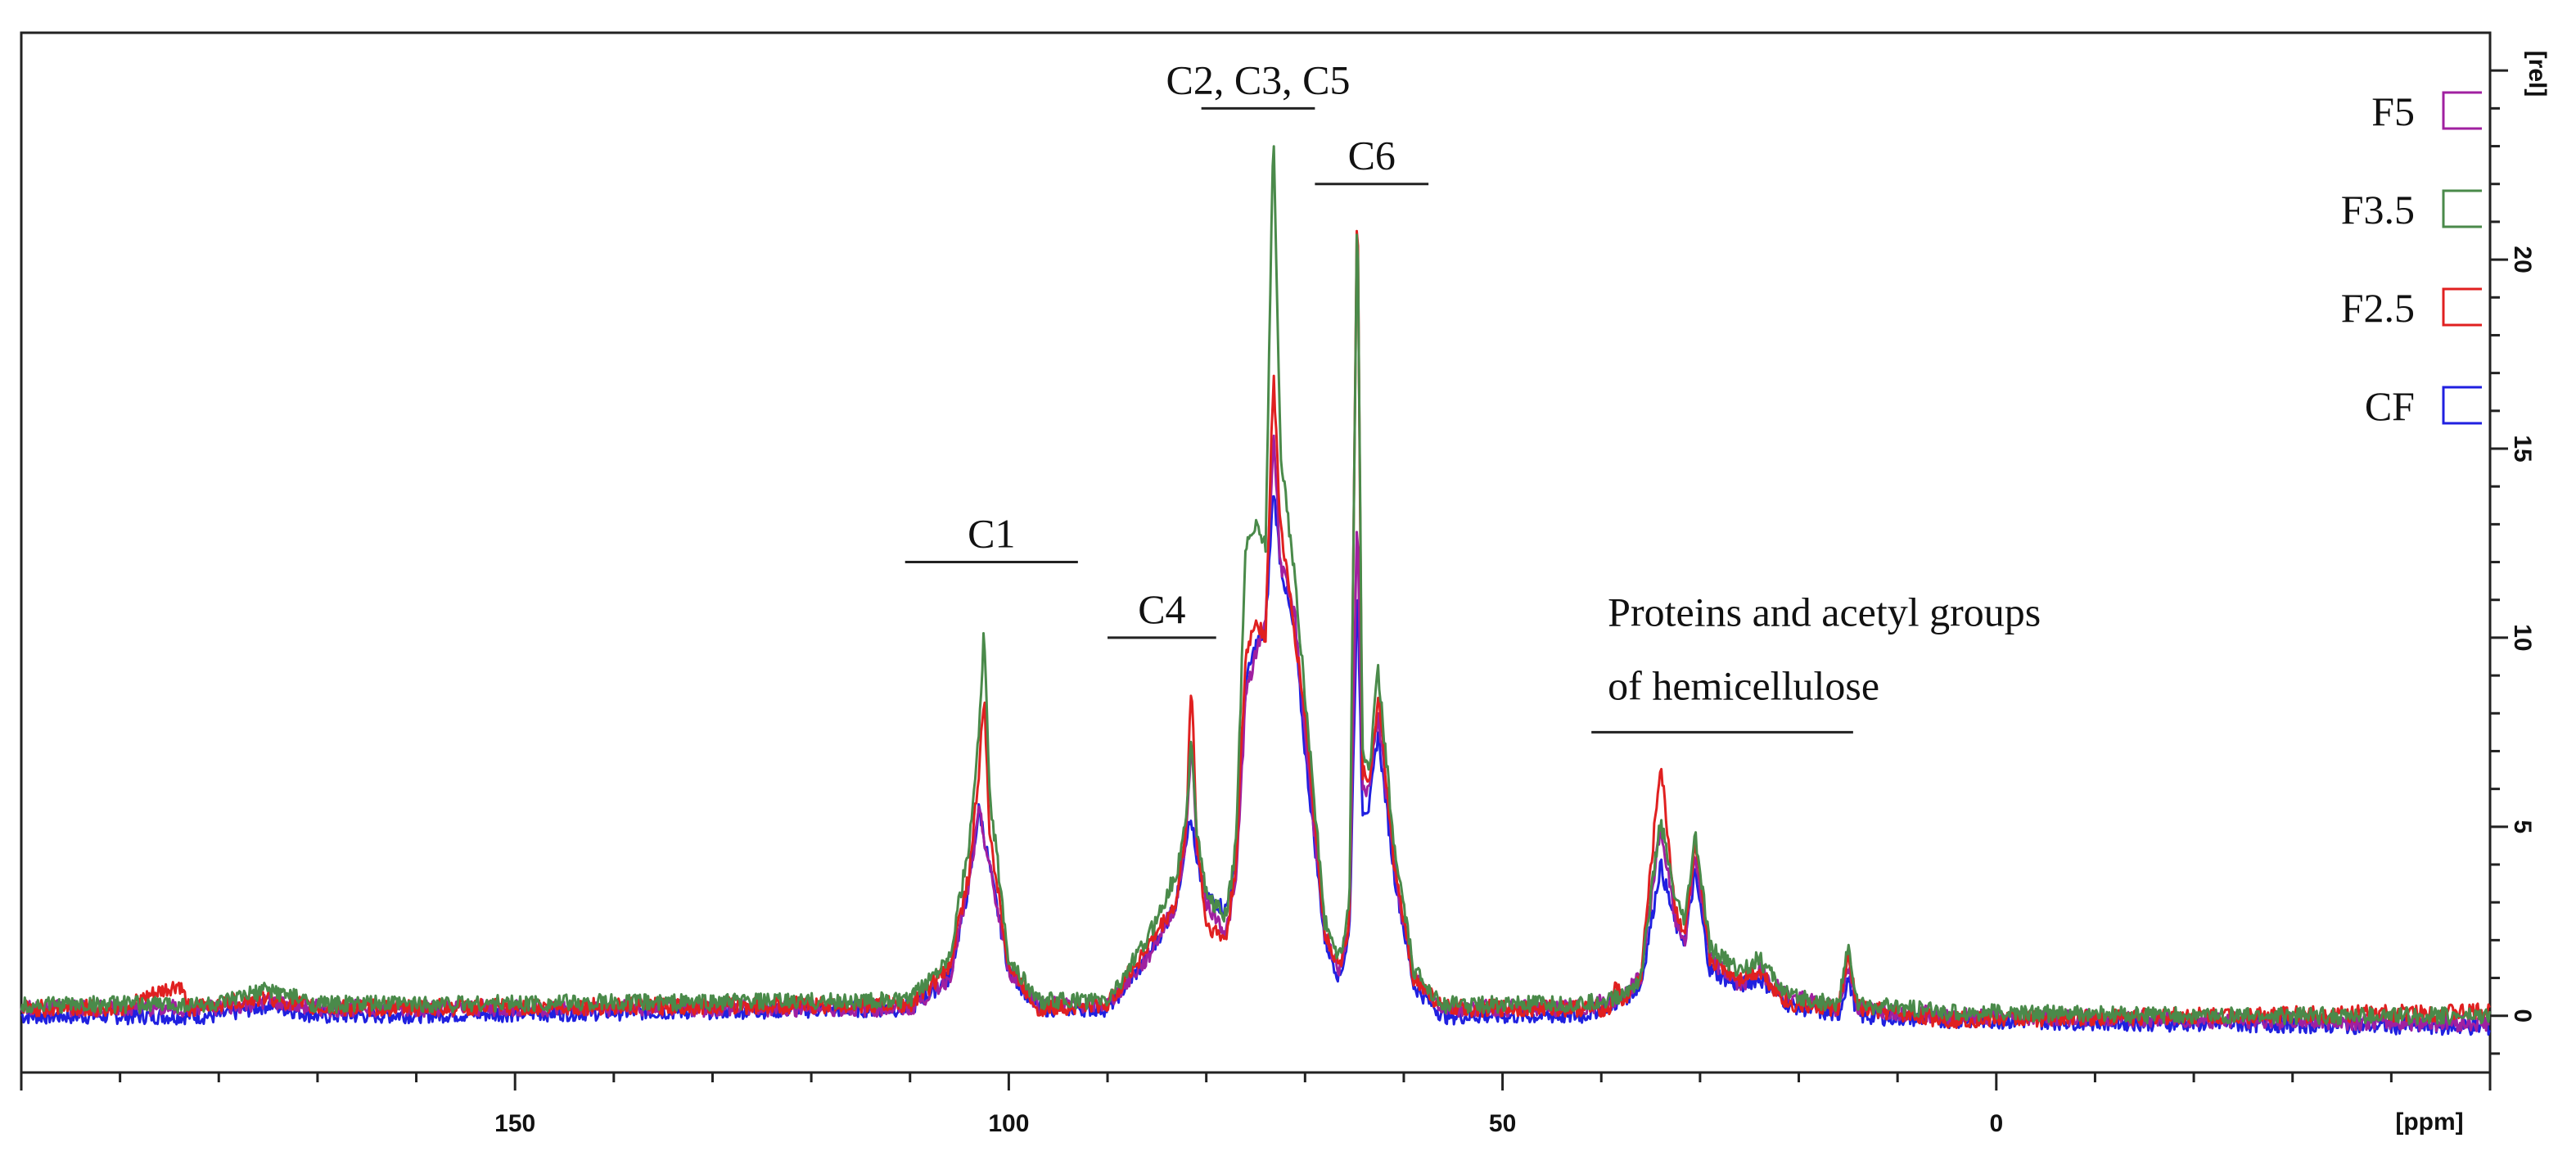 The image size is (2576, 1165). I want to click on y-tick-label: 15, so click(2522, 448).